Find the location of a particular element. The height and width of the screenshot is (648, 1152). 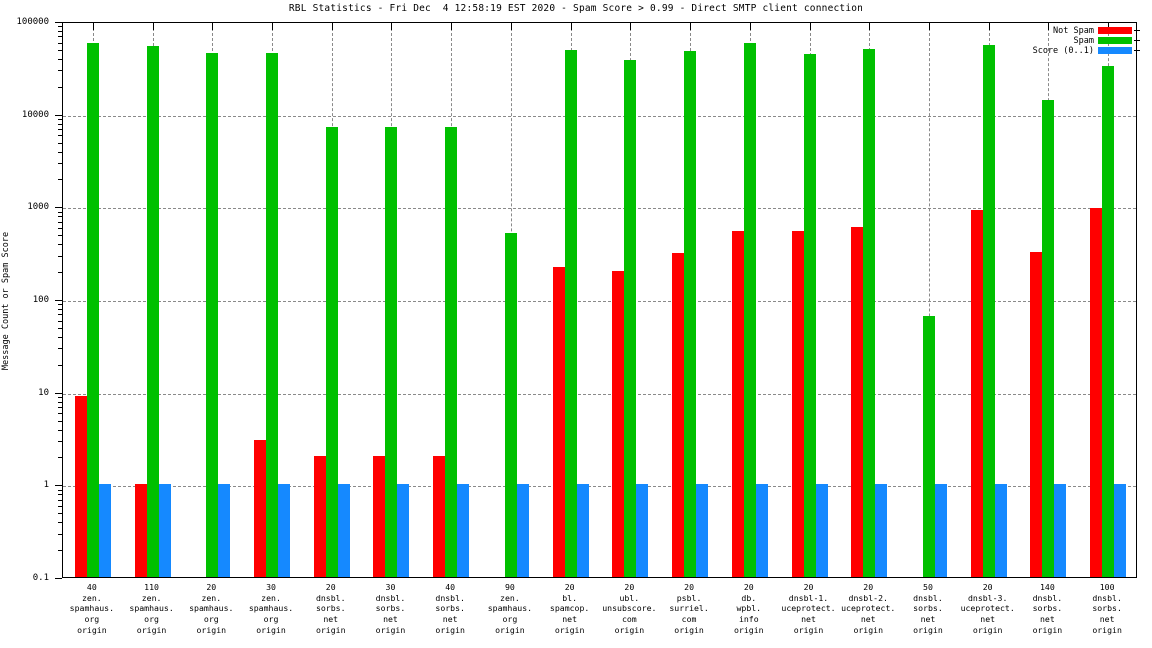

x-axis-tick-label: 20 dnsbl-3. uceprotect. net origin is located at coordinates (987, 608).